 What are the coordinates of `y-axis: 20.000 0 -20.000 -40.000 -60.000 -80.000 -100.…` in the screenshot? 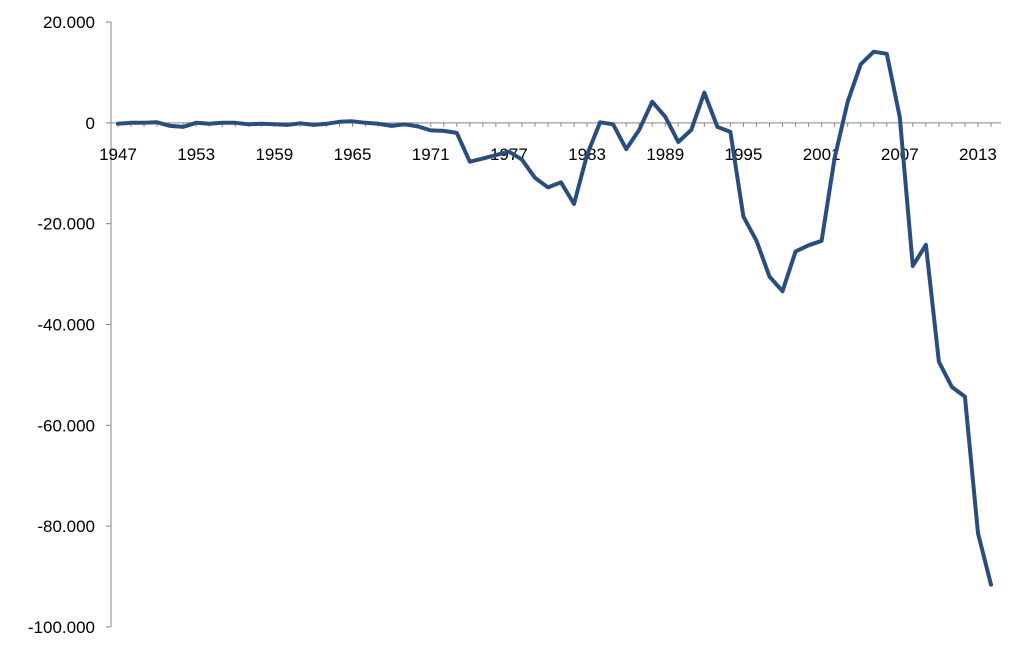 It's located at (70, 325).